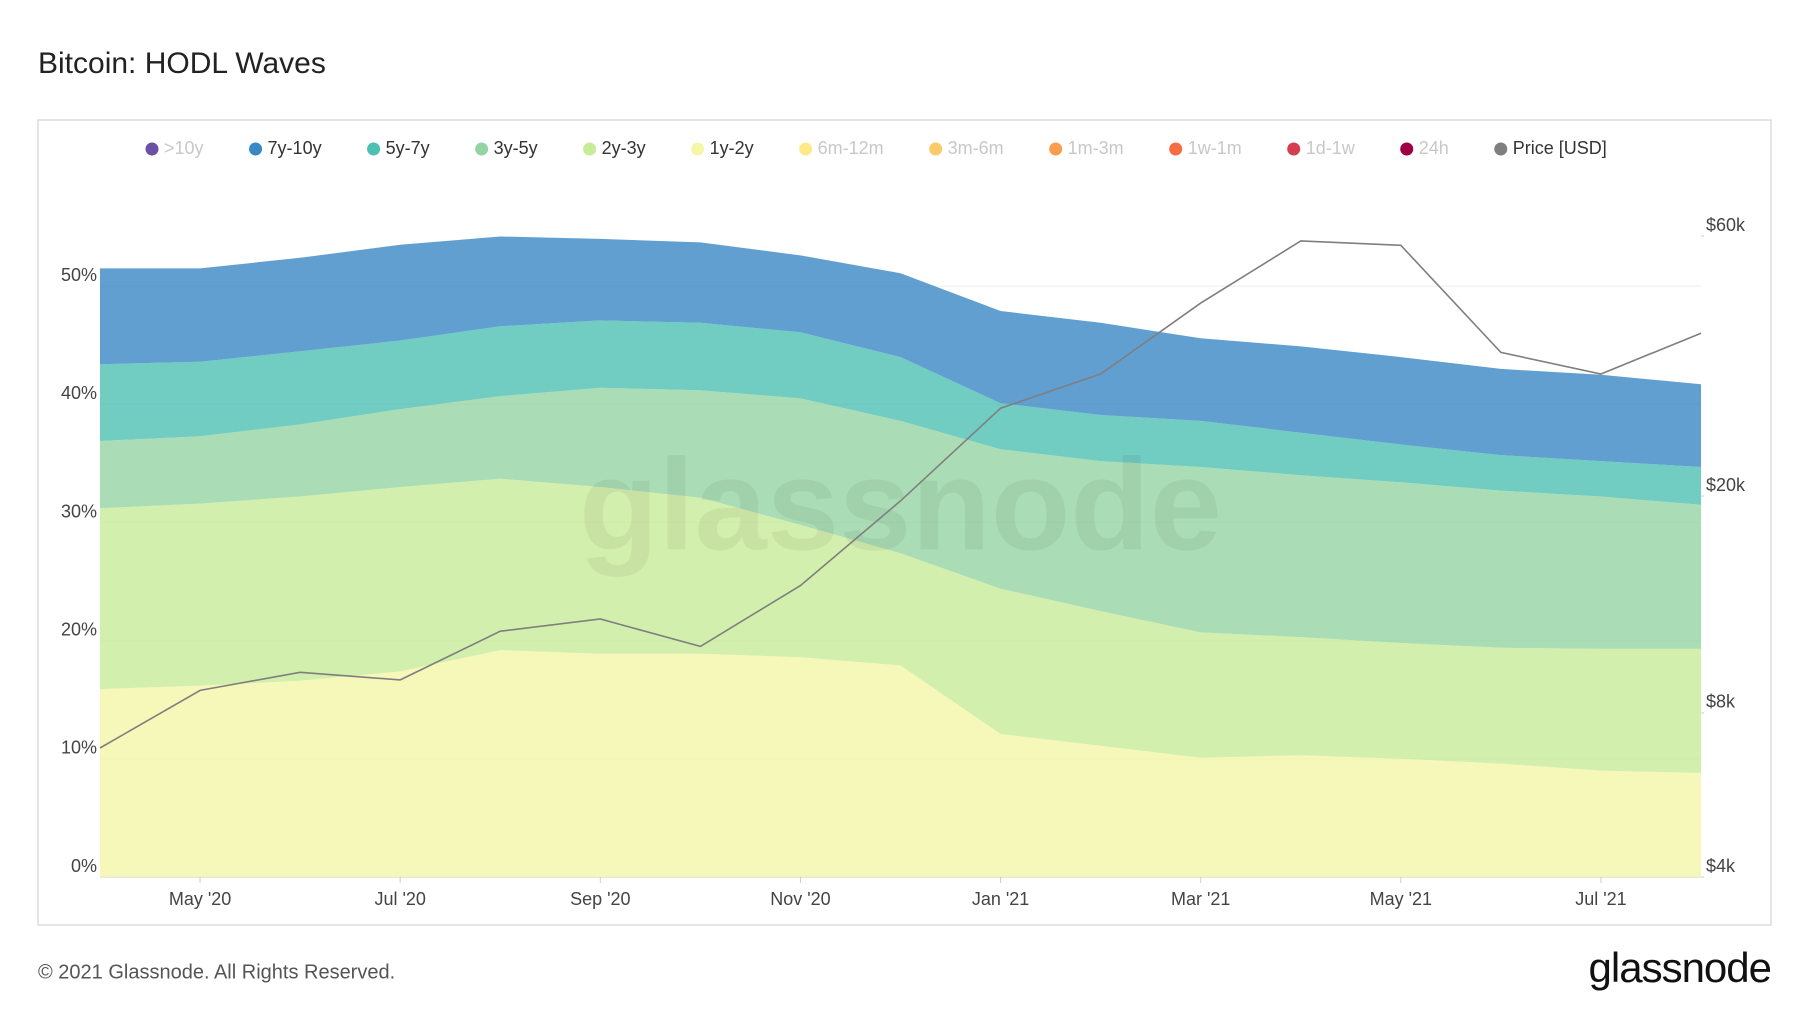 The width and height of the screenshot is (1800, 1013). What do you see at coordinates (1331, 148) in the screenshot?
I see `legend-label: 1d-1w` at bounding box center [1331, 148].